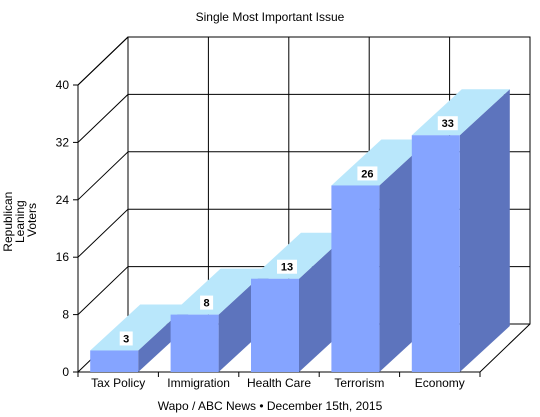 Image resolution: width=540 pixels, height=417 pixels. What do you see at coordinates (63, 142) in the screenshot?
I see `y-tick-label: 32` at bounding box center [63, 142].